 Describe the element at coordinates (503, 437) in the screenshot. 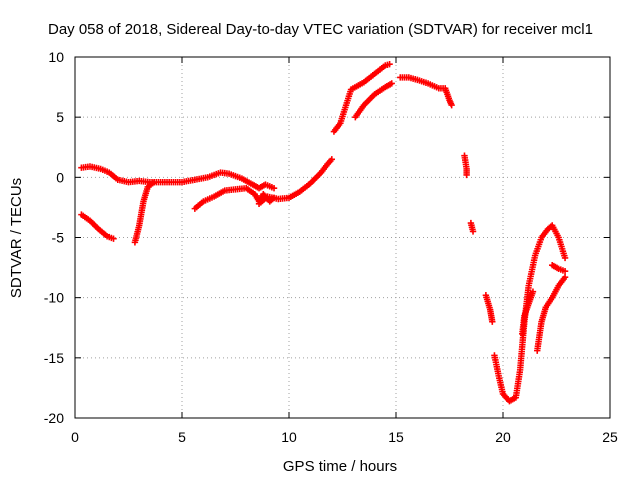

I see `x-tick-label: 20` at that location.